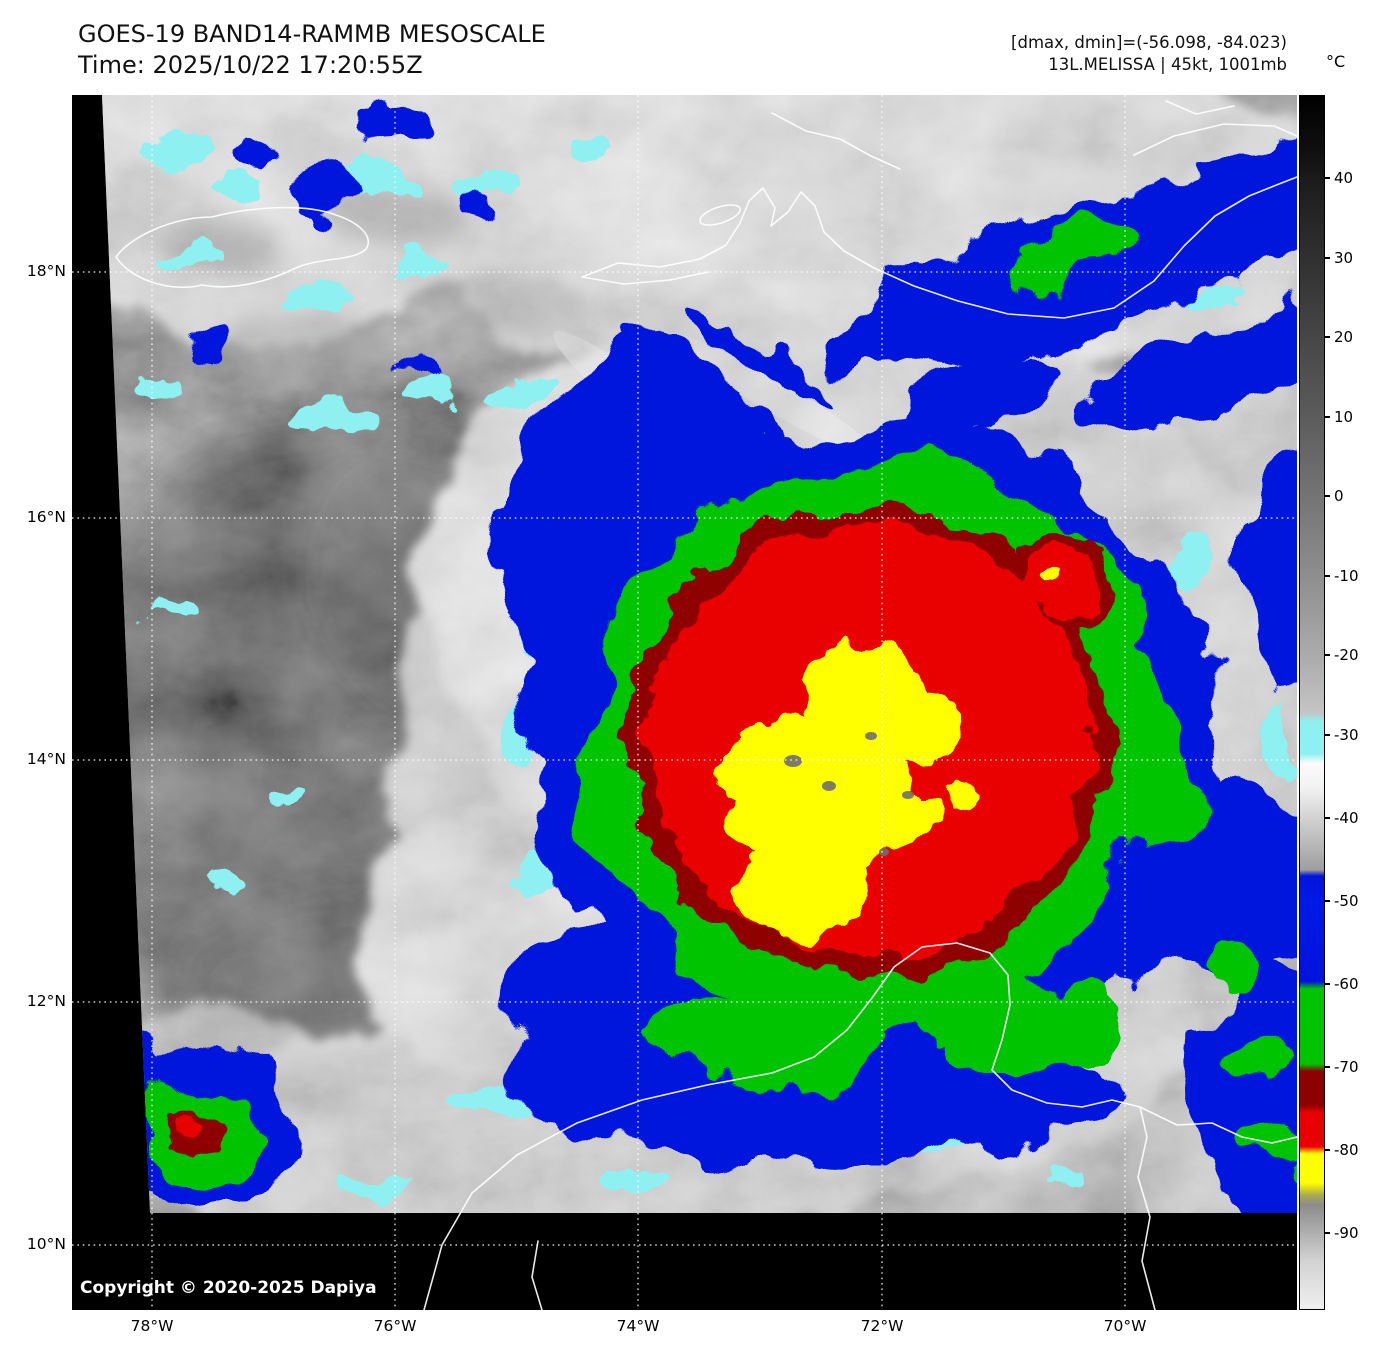 The width and height of the screenshot is (1390, 1359). What do you see at coordinates (152, 1326) in the screenshot?
I see `lon-label-78w: 78°W` at bounding box center [152, 1326].